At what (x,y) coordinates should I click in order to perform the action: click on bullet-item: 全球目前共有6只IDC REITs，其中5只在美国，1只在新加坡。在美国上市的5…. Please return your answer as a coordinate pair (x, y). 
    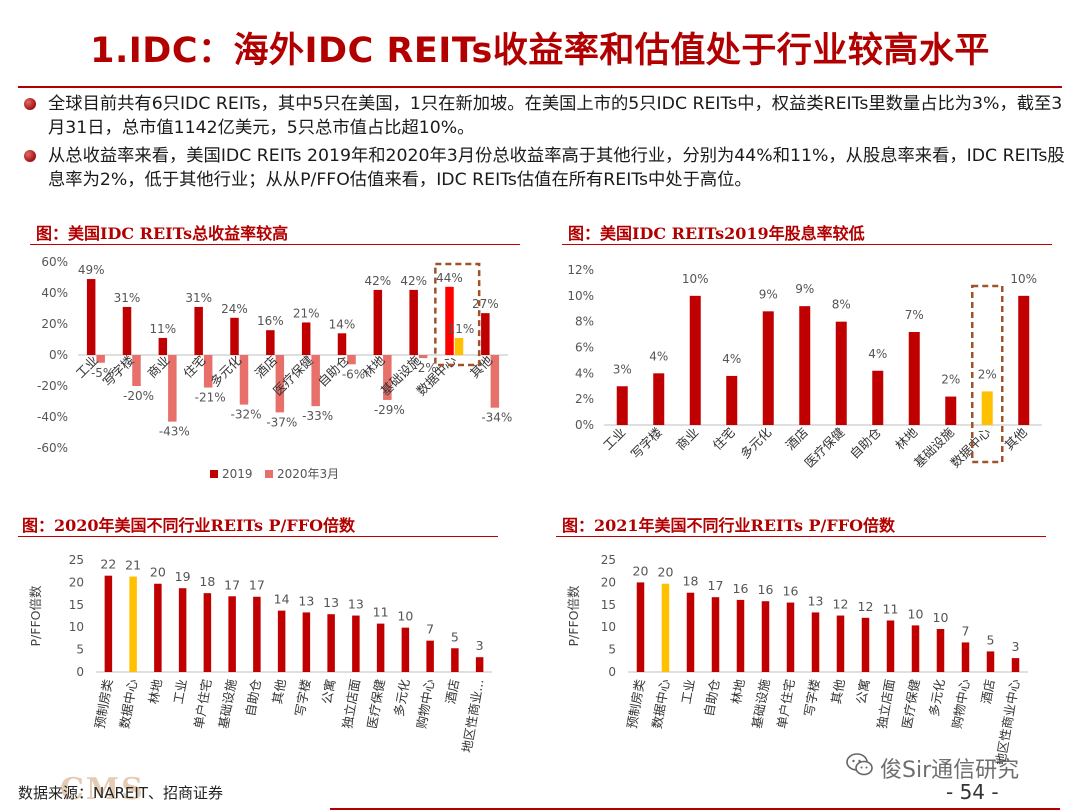
    Looking at the image, I should click on (543, 116).